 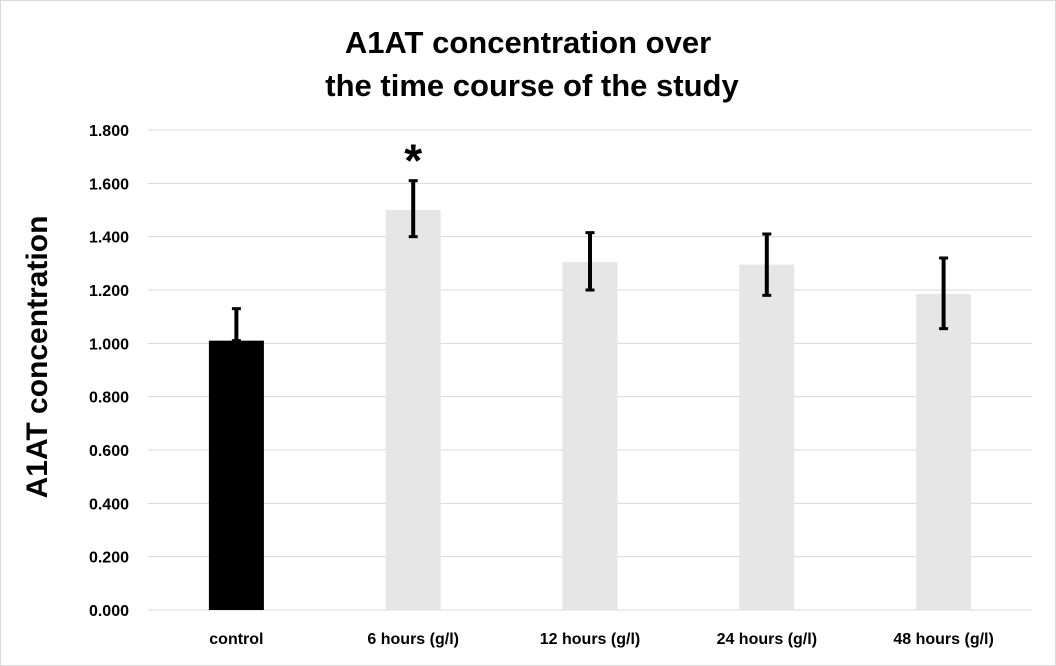 I want to click on chart-title-line-2: the time course of the study, so click(x=532, y=85).